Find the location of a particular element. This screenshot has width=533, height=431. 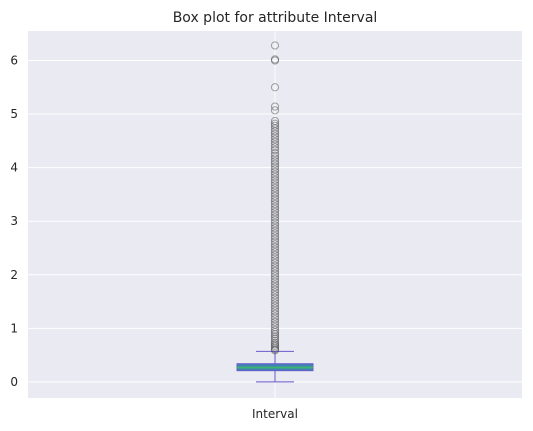

chart-title: Box plot for attribute Interval is located at coordinates (275, 18).